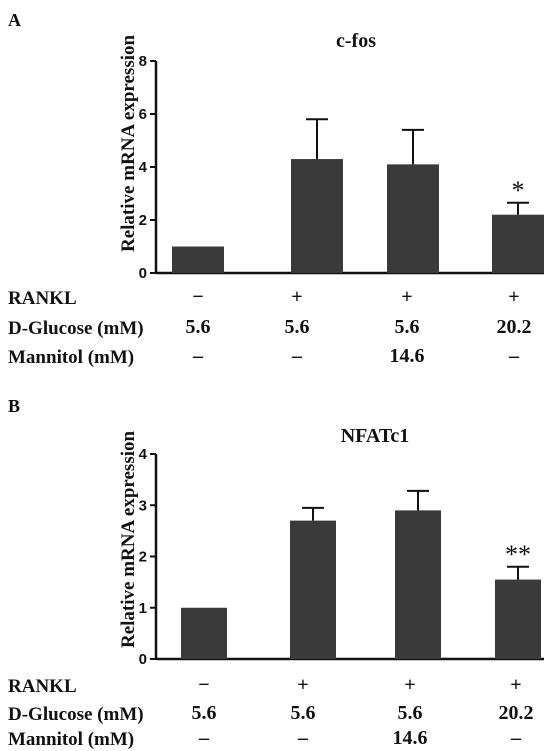  I want to click on chart-a-ytick-label-2: 4, so click(143, 167).